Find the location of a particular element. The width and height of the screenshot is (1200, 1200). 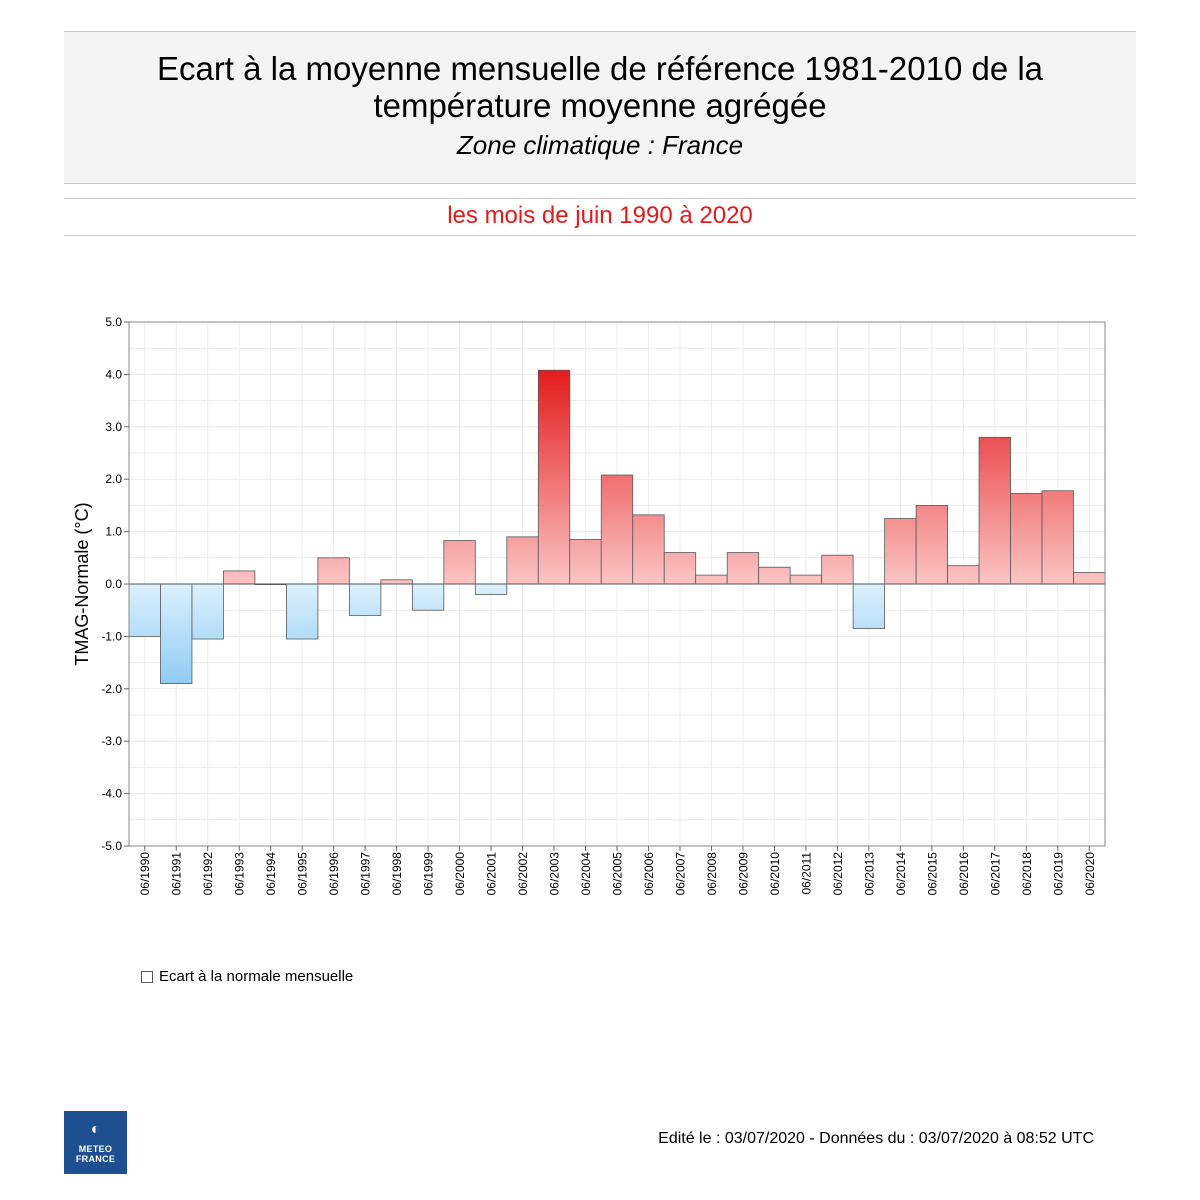

x-tick-label: 06/2005 is located at coordinates (618, 874).